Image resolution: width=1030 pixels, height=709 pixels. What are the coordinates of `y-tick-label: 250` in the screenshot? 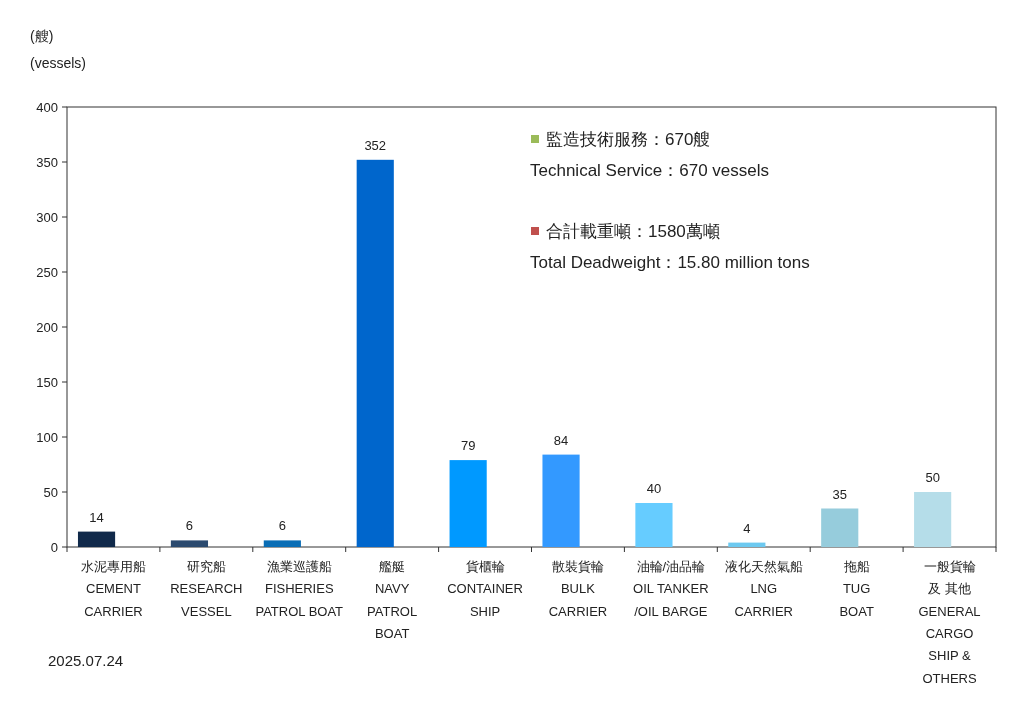 It's located at (47, 272).